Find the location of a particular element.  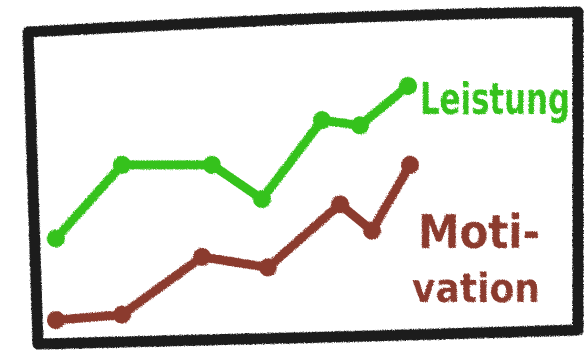

legend-label-motivation-line2: vation is located at coordinates (476, 289).